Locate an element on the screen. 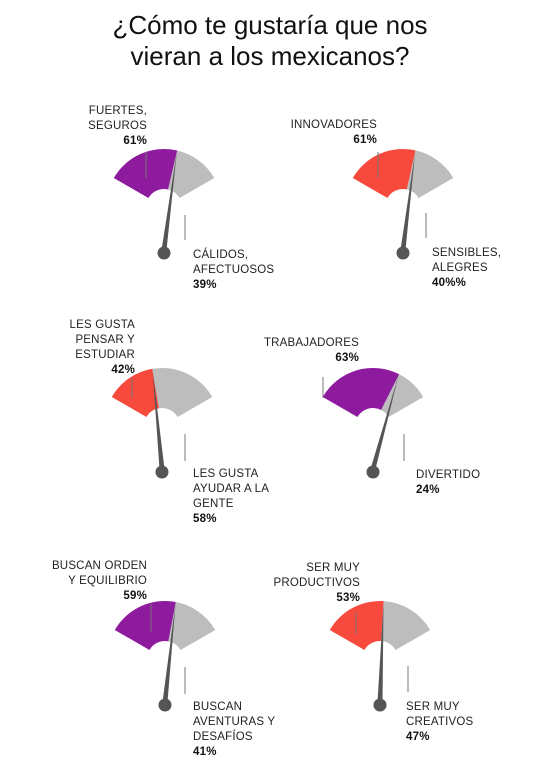 This screenshot has width=540, height=765. gauge-4-needle is located at coordinates (384, 422).